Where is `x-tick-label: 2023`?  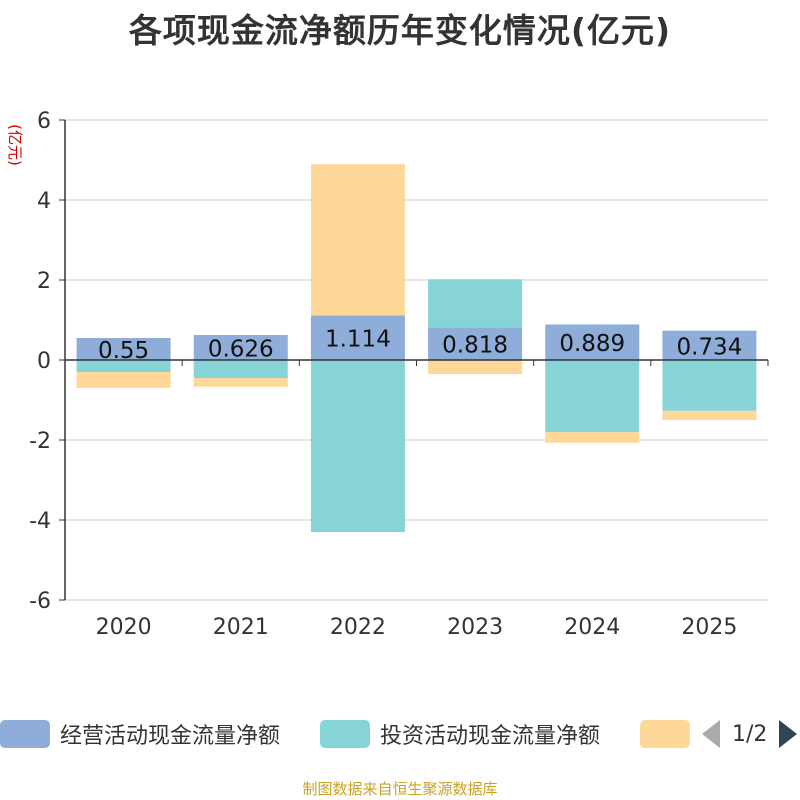 x-tick-label: 2023 is located at coordinates (475, 627).